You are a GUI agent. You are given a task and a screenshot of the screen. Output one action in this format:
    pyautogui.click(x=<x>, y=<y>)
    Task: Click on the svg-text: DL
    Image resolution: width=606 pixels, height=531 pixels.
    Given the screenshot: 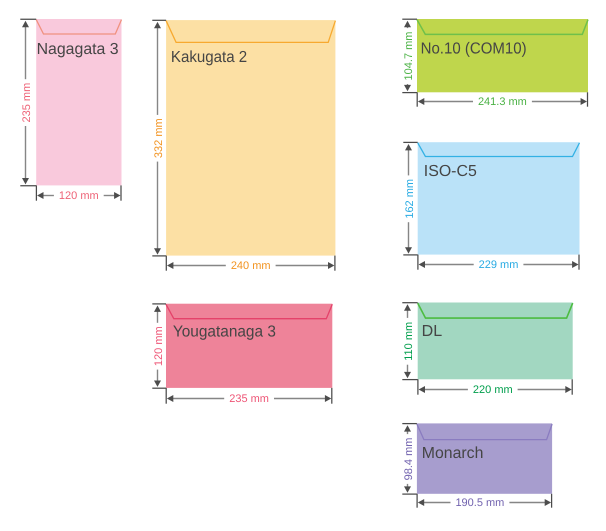 What is the action you would take?
    pyautogui.click(x=432, y=331)
    